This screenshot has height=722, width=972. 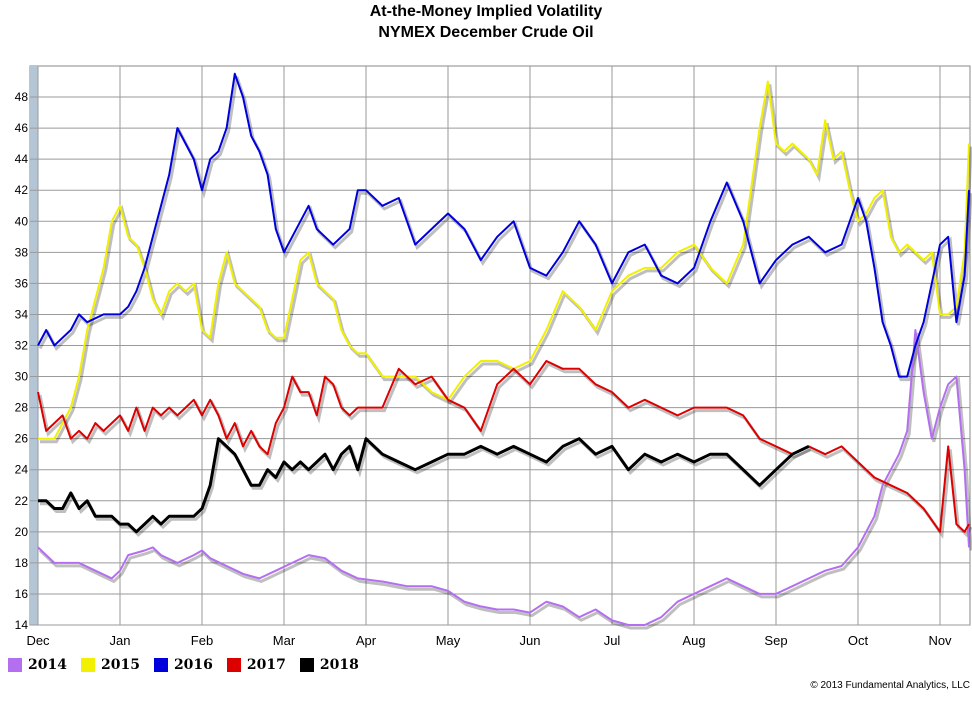 What do you see at coordinates (284, 640) in the screenshot?
I see `x-tick-label: Mar` at bounding box center [284, 640].